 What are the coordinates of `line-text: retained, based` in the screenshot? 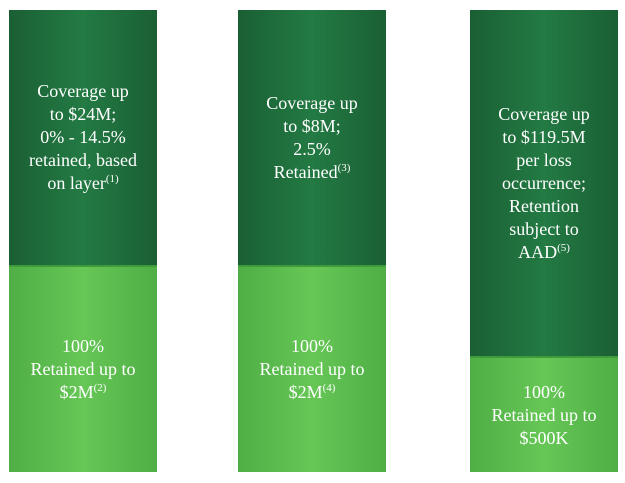 It's located at (83, 160).